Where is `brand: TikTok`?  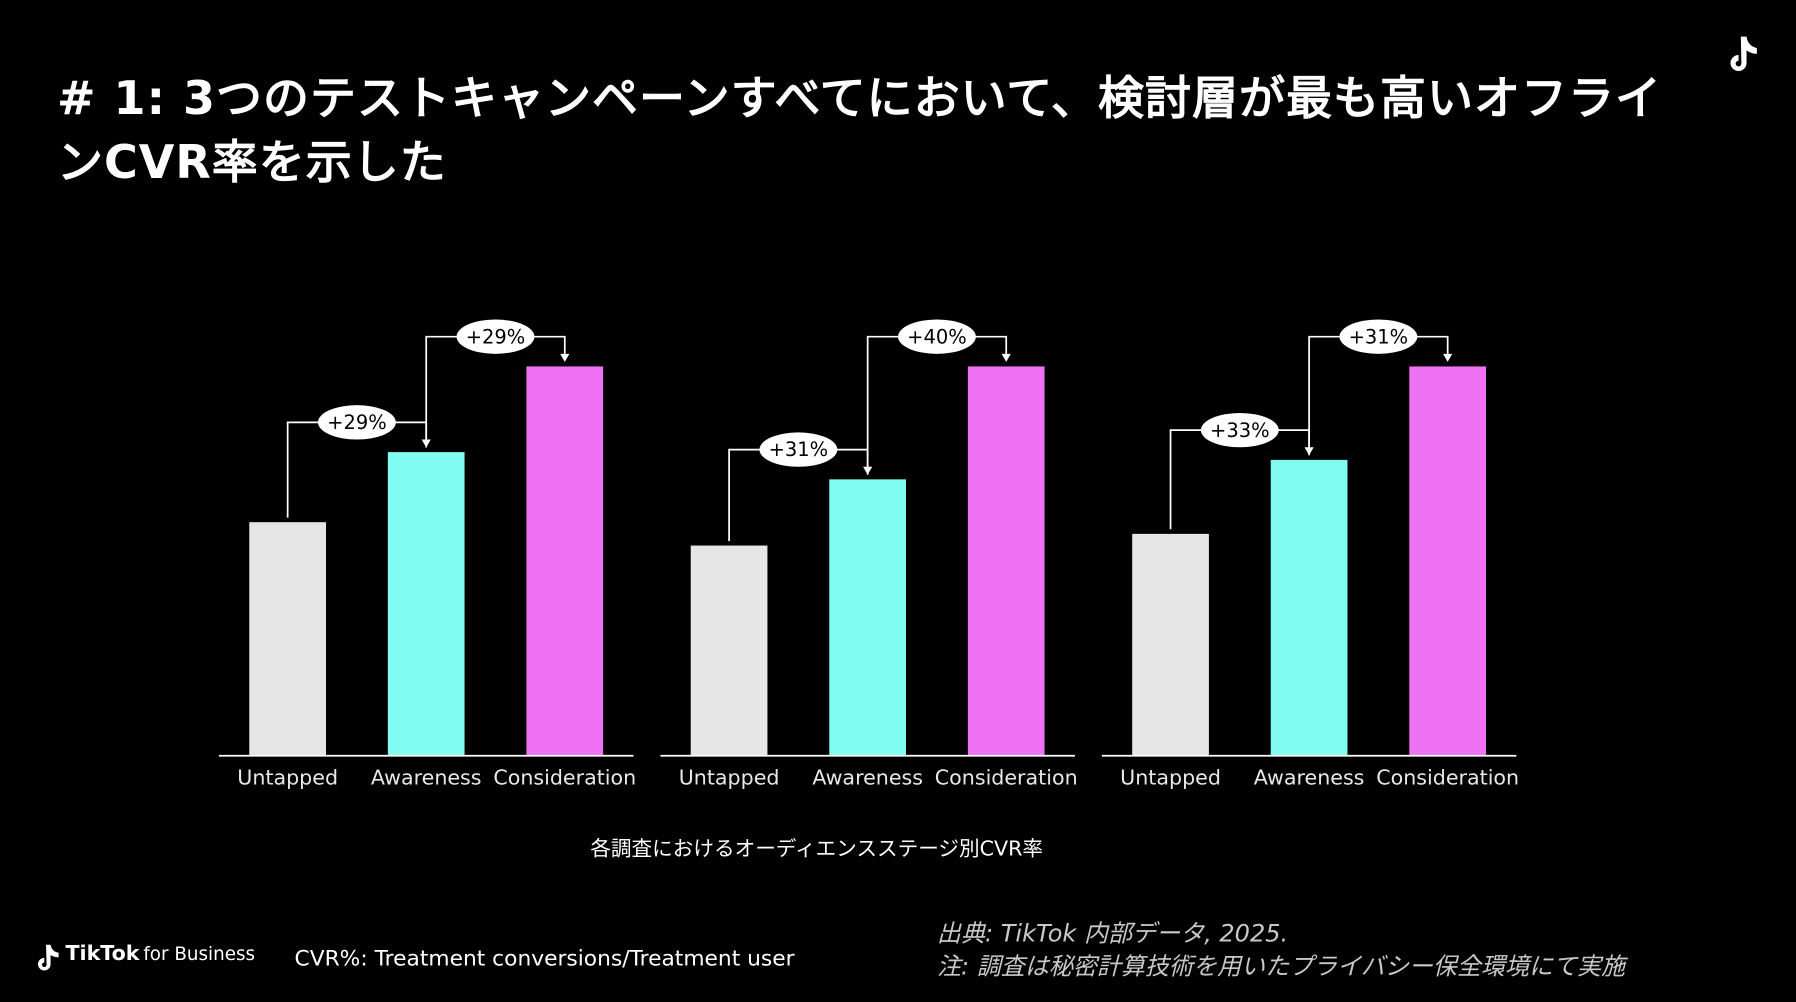
brand: TikTok is located at coordinates (102, 953).